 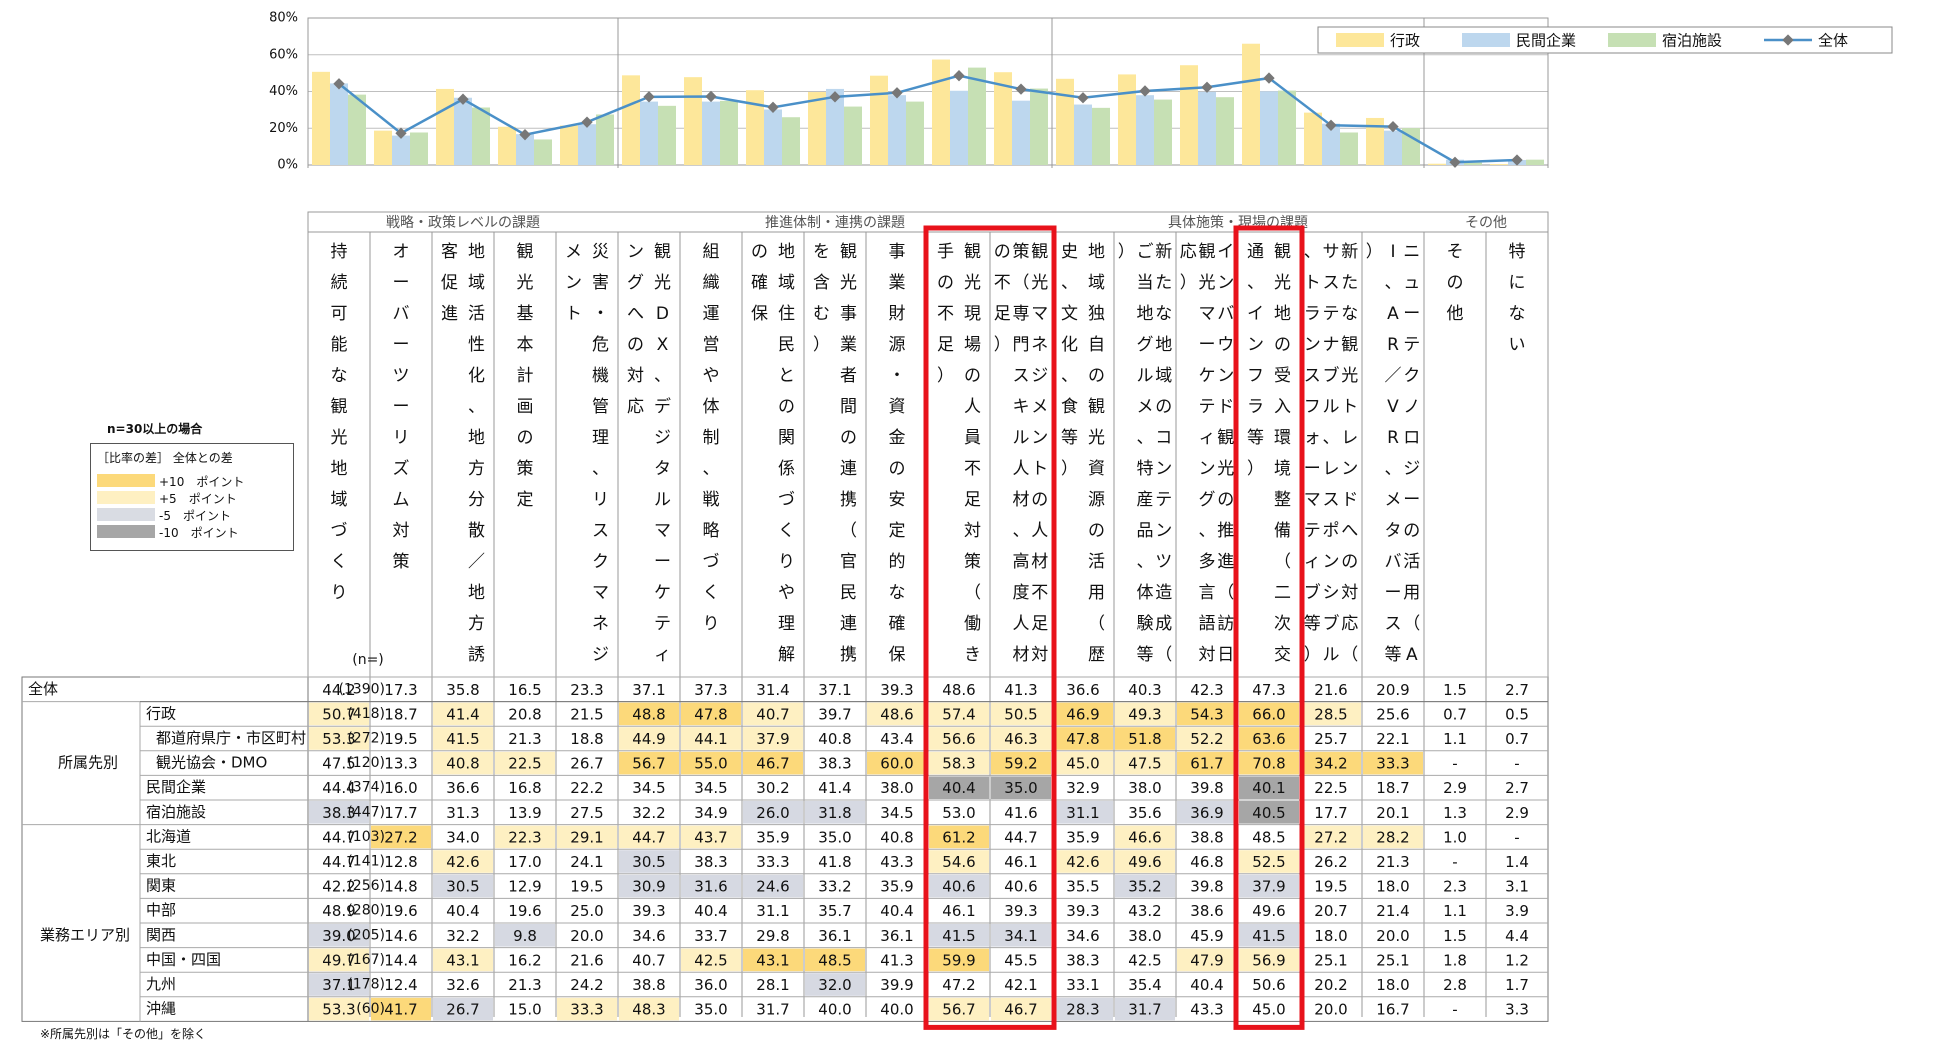 I want to click on cell-value: 59.2, so click(x=1020, y=764).